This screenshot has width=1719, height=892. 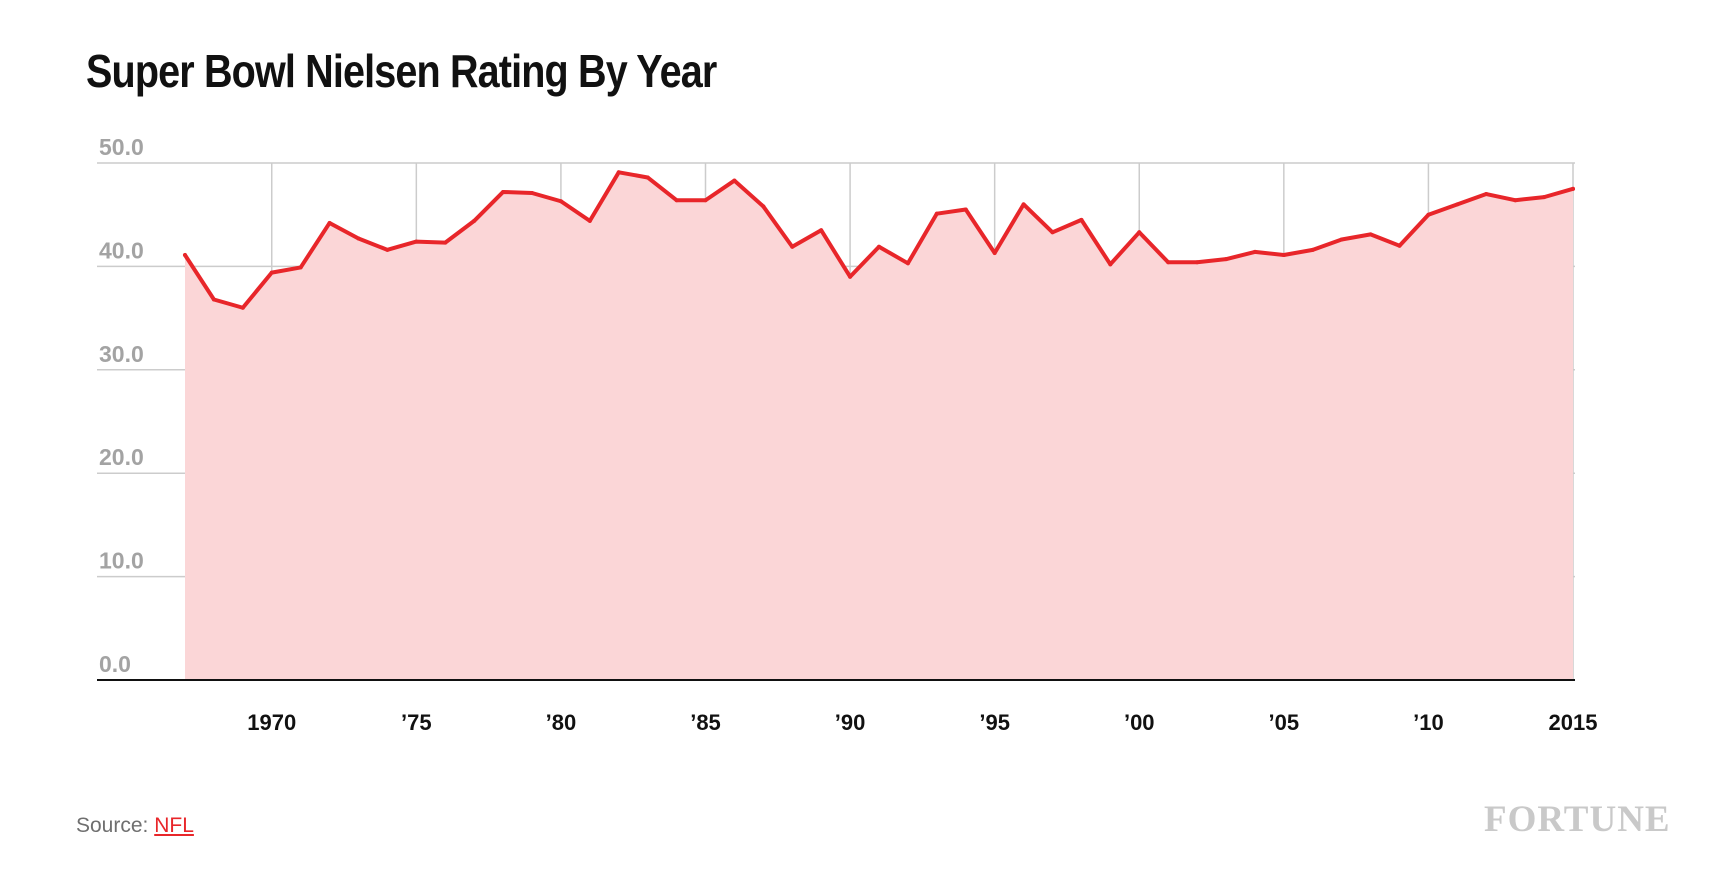 I want to click on y-tick-label: 30.0, so click(x=121, y=354).